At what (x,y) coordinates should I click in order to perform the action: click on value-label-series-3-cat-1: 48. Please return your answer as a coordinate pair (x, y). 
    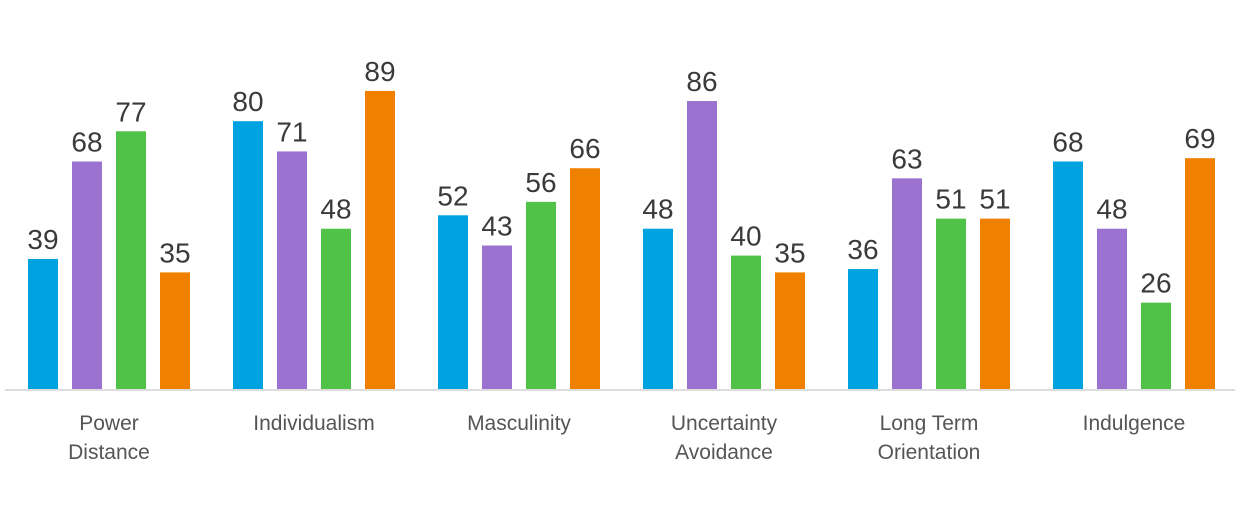
    Looking at the image, I should click on (335, 209).